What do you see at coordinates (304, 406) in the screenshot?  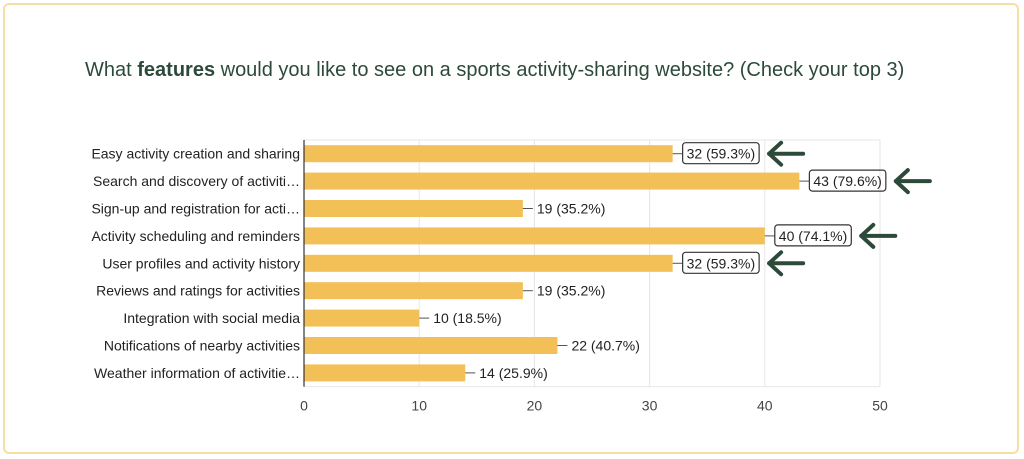 I see `x-tick-label: 0` at bounding box center [304, 406].